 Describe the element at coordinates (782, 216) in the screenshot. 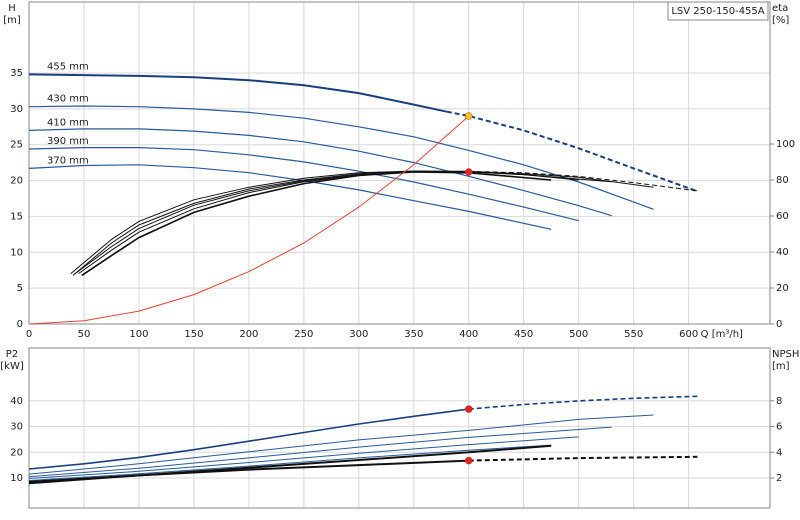

I see `y2-tick-label: 60` at that location.